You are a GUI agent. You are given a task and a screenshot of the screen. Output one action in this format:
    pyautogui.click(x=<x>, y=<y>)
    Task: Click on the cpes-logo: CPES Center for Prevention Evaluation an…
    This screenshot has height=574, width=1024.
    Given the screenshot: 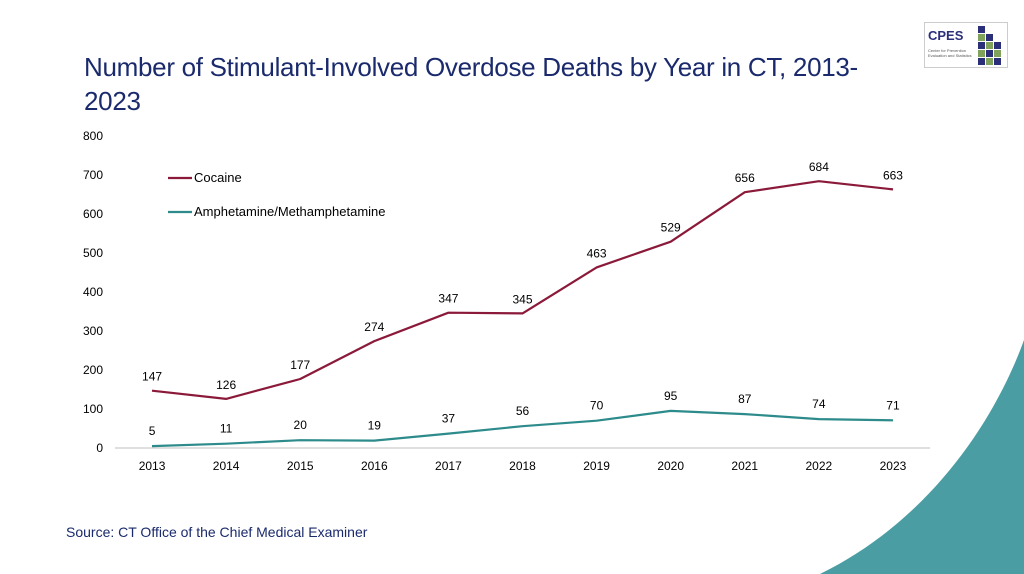 What is the action you would take?
    pyautogui.click(x=966, y=45)
    